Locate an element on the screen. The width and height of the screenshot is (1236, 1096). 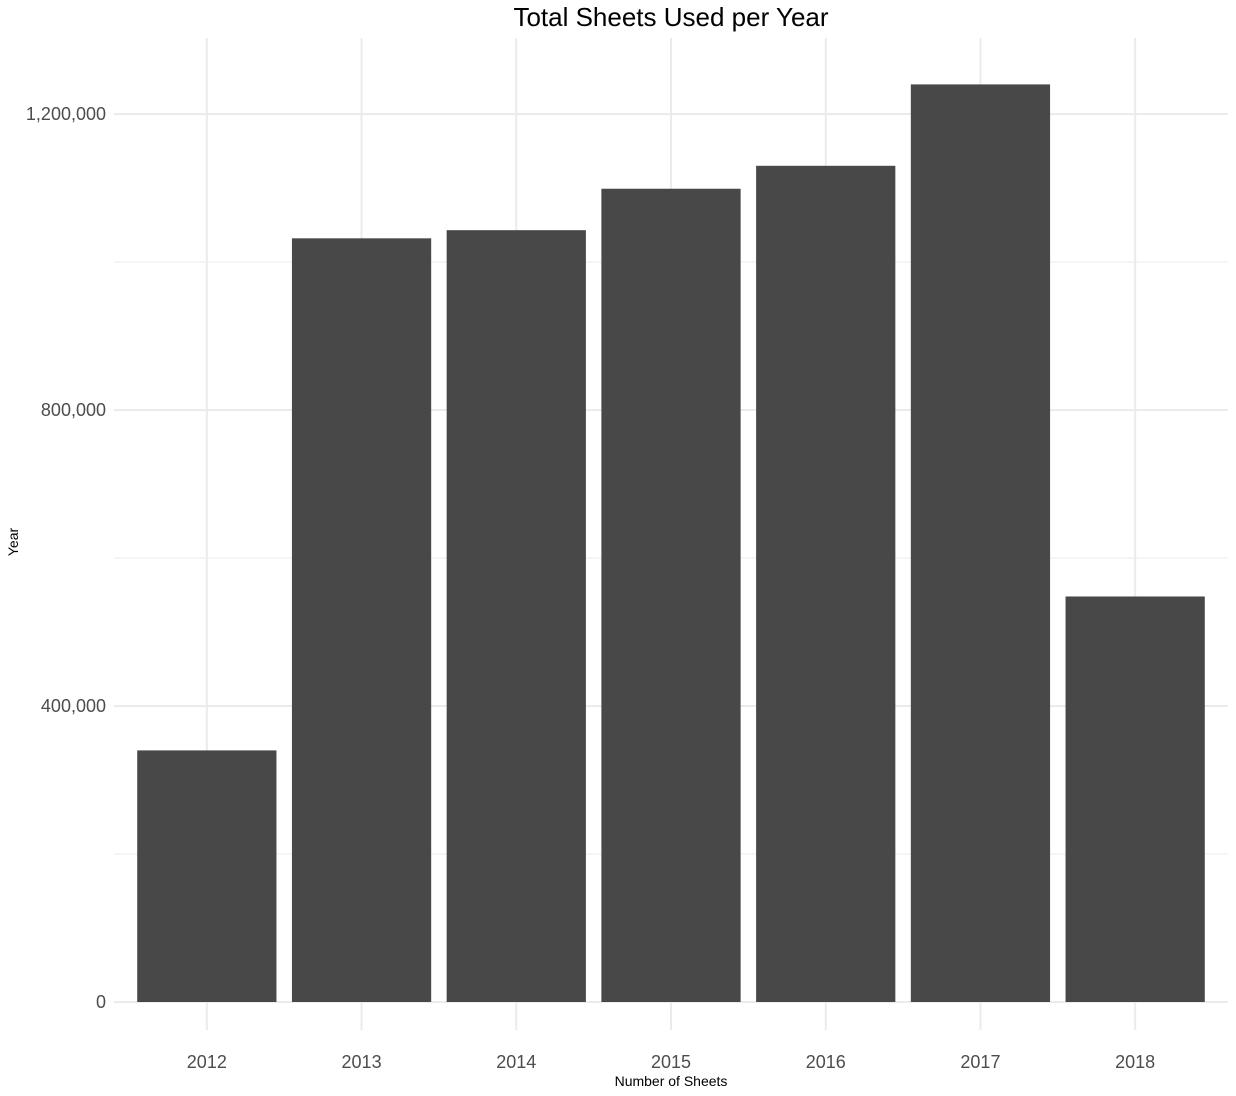
y-tick-label: 1,200,000 is located at coordinates (66, 114).